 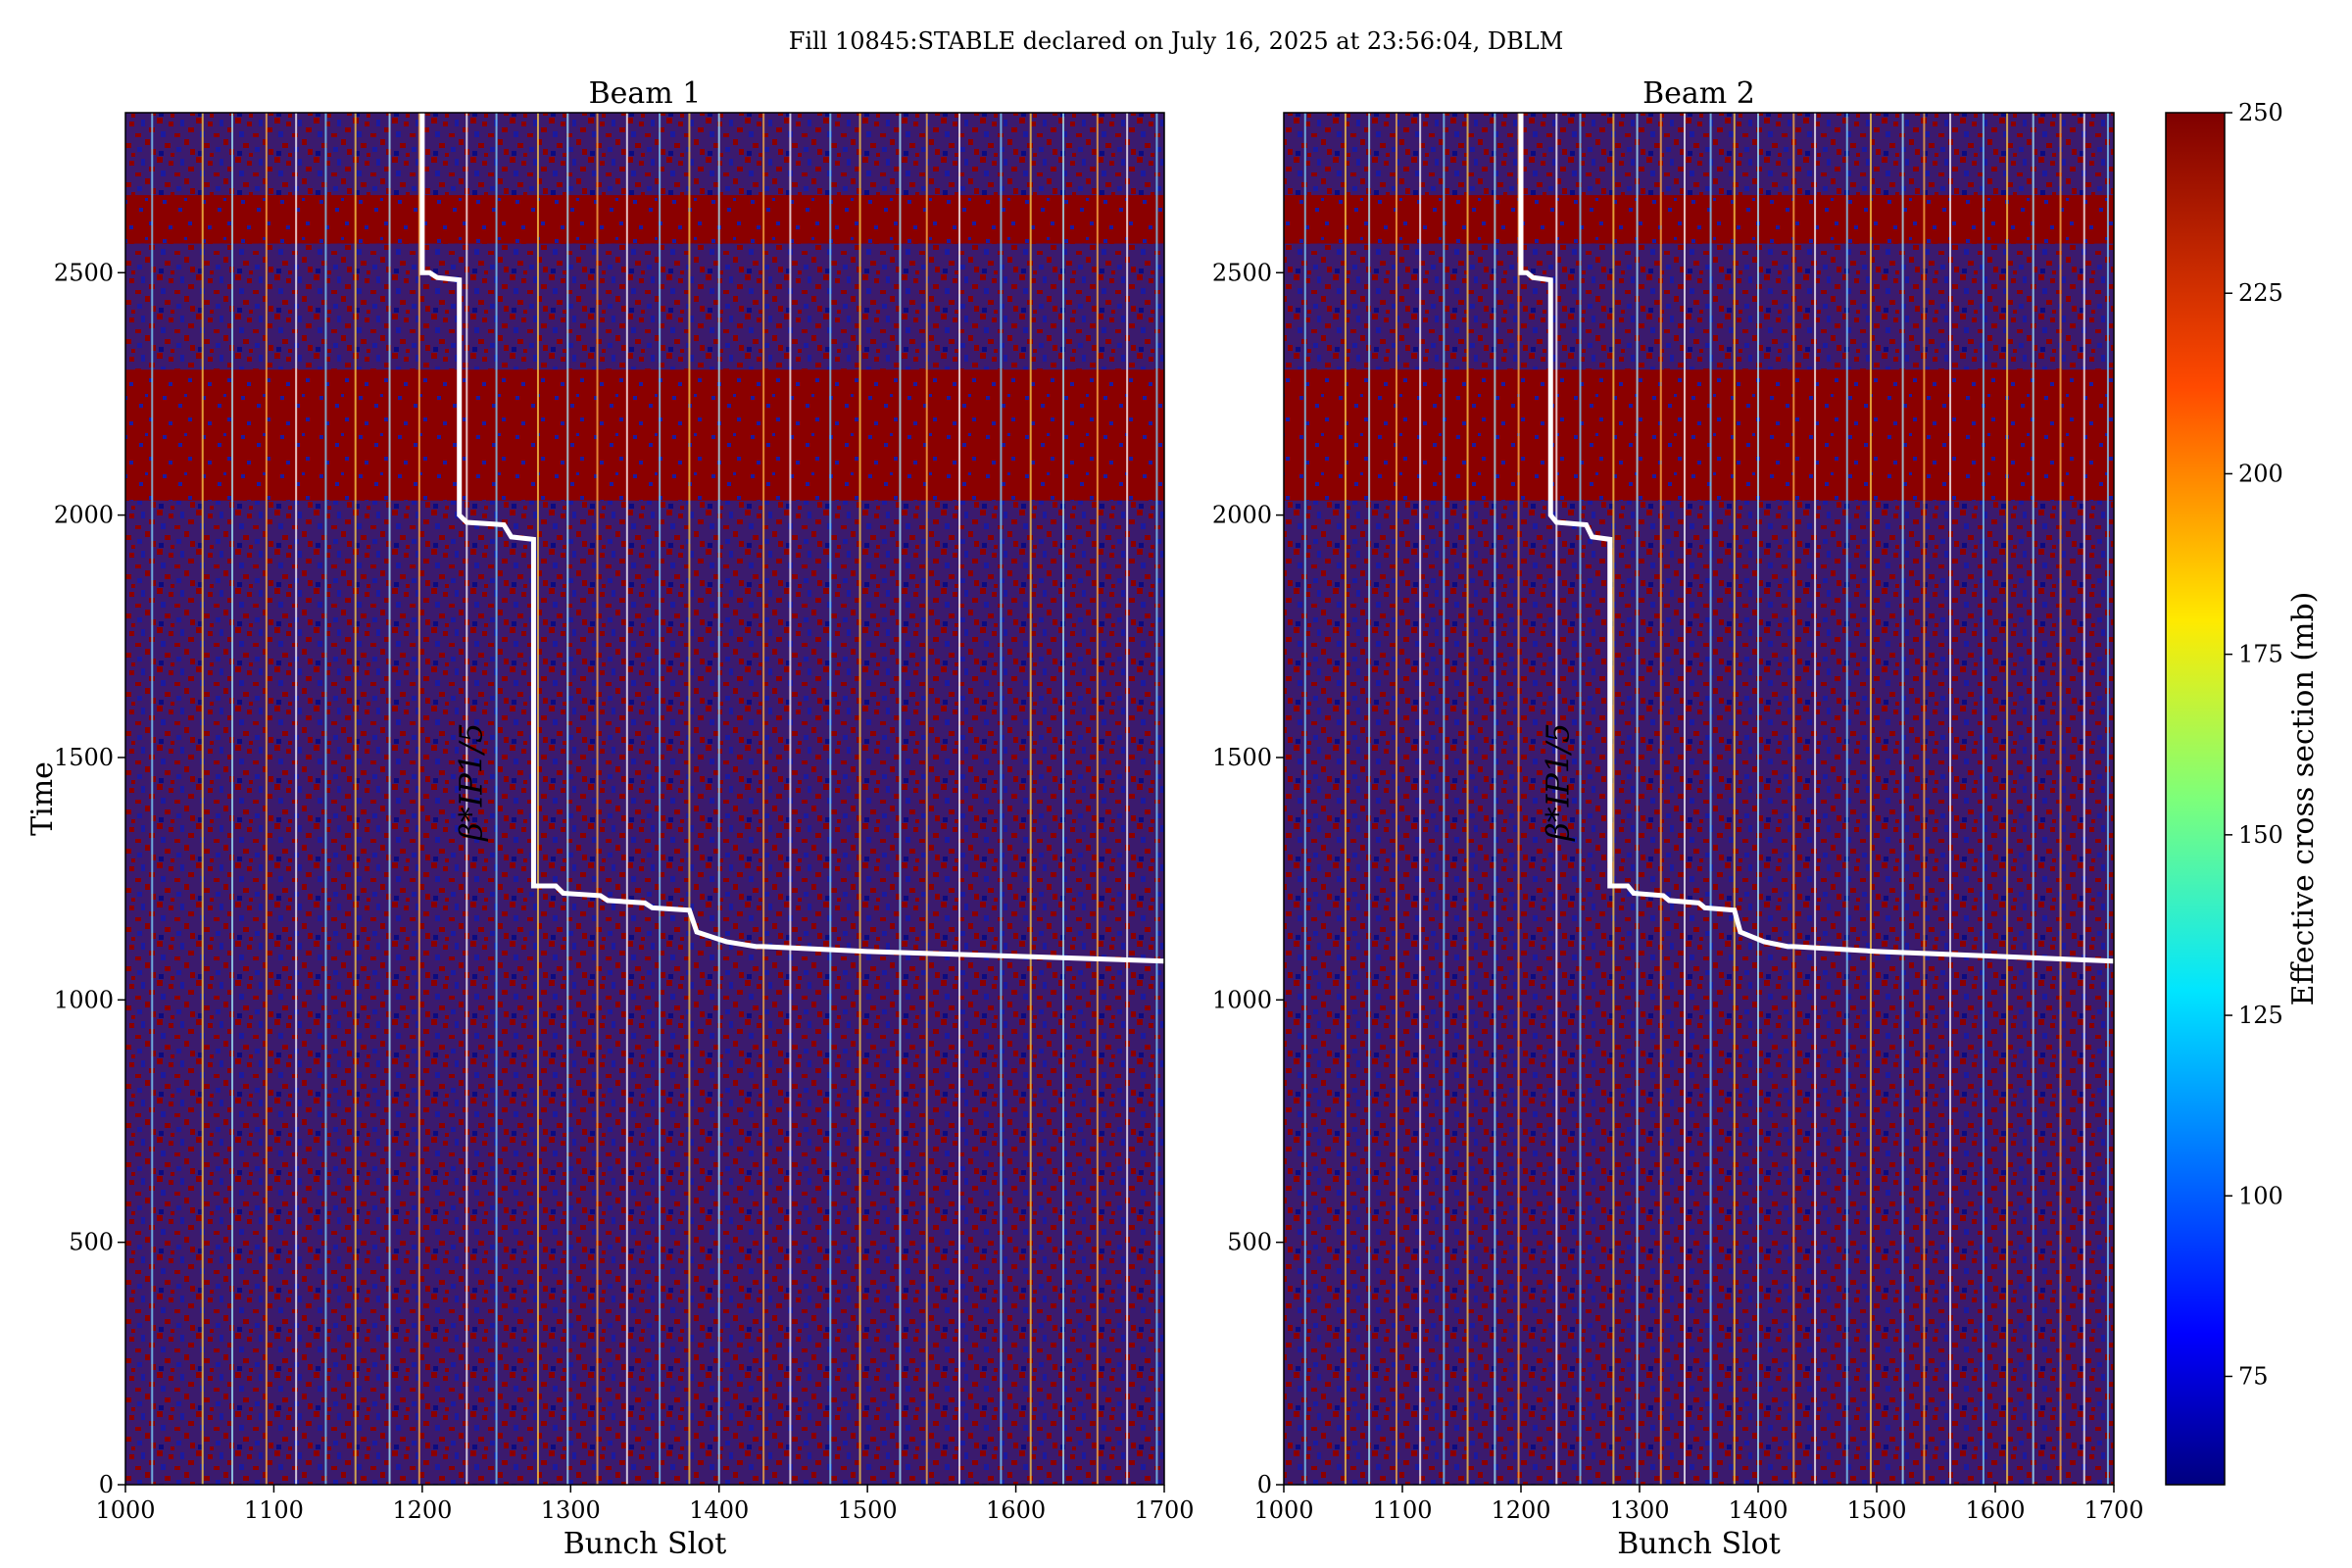 I want to click on colorbar-tick-label: 250, so click(x=2260, y=112).